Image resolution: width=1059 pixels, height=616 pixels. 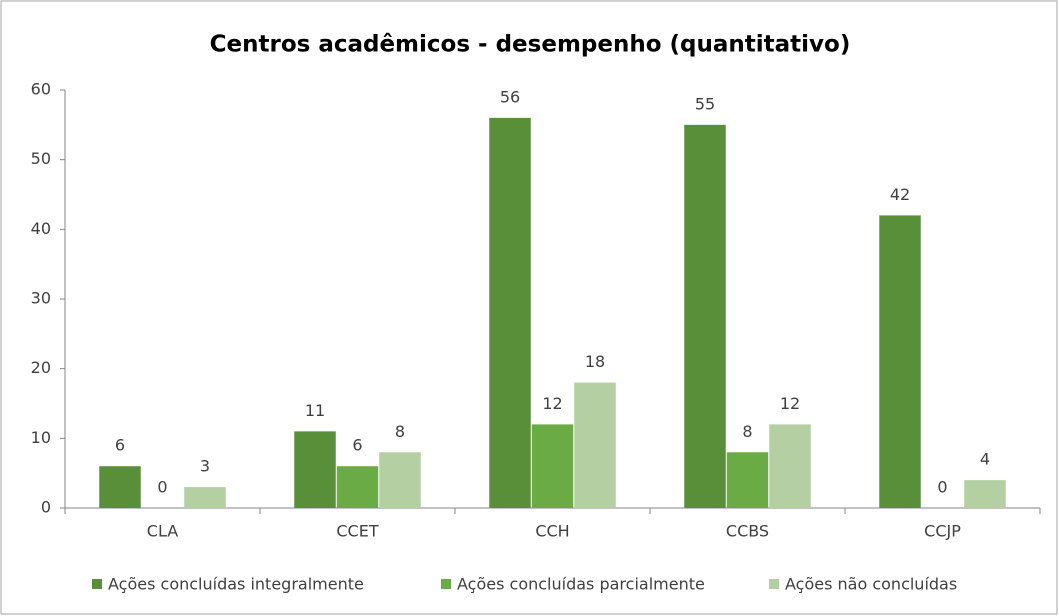 I want to click on legend-label: Ações concluídas parcialmente, so click(x=581, y=584).